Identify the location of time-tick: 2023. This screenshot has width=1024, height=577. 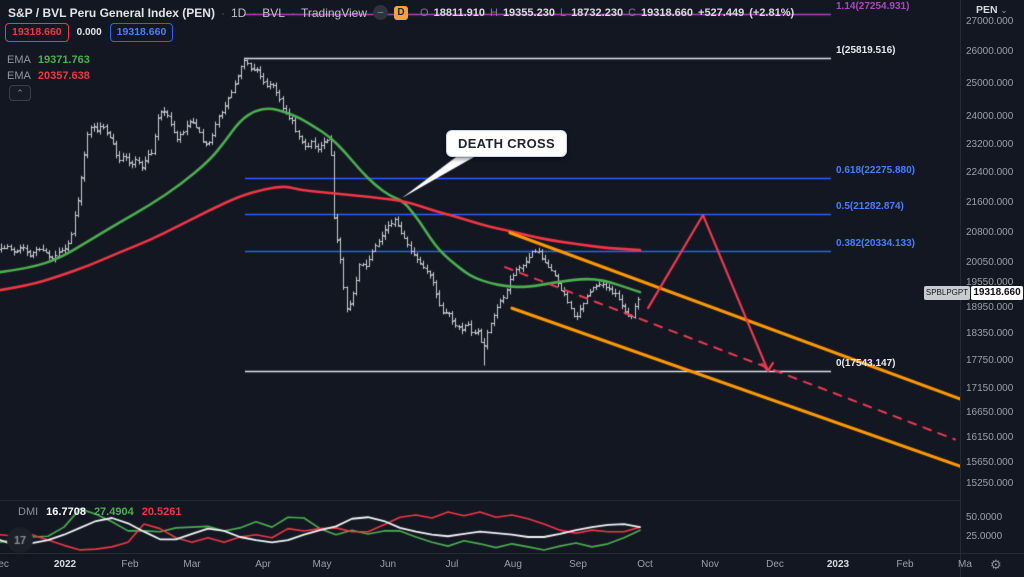
(838, 564).